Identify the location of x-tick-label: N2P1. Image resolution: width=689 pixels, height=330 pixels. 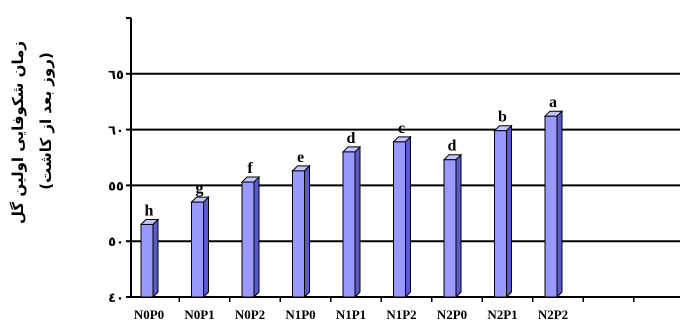
(502, 314).